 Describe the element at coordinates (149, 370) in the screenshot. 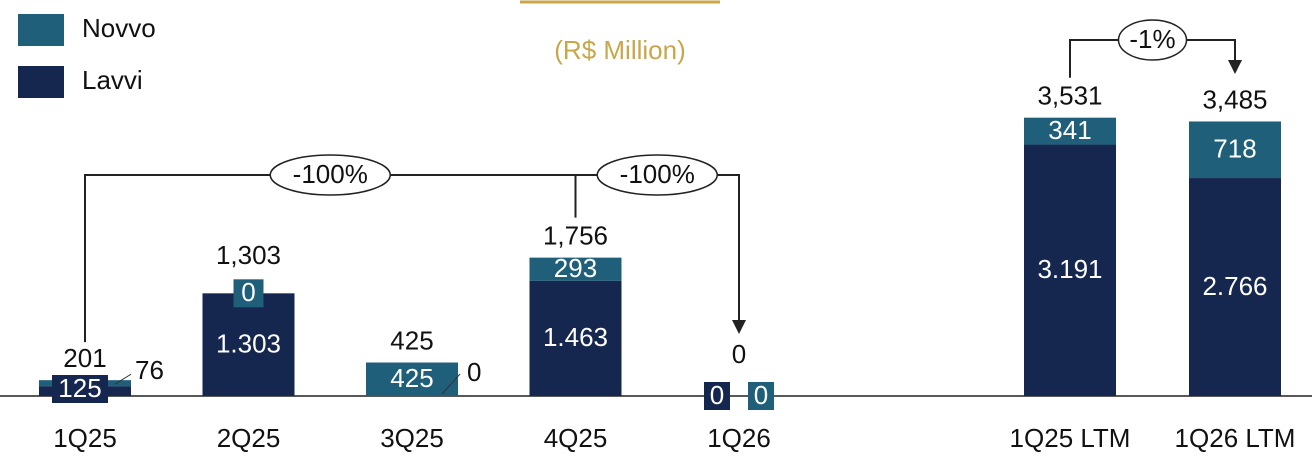

I see `data-label: 76` at that location.